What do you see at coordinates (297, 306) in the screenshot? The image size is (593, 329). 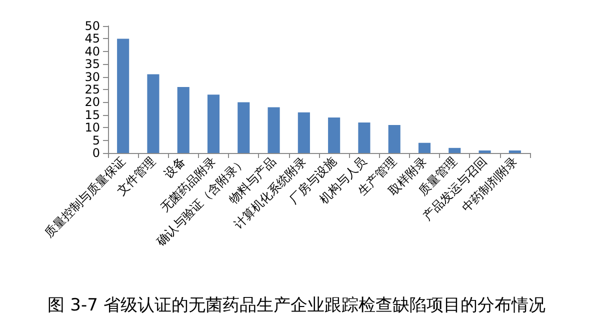 I see `text: 图 3-7 省级认证的无菌药品生产企业跟踪检查缺陷项目的分布情况` at bounding box center [297, 306].